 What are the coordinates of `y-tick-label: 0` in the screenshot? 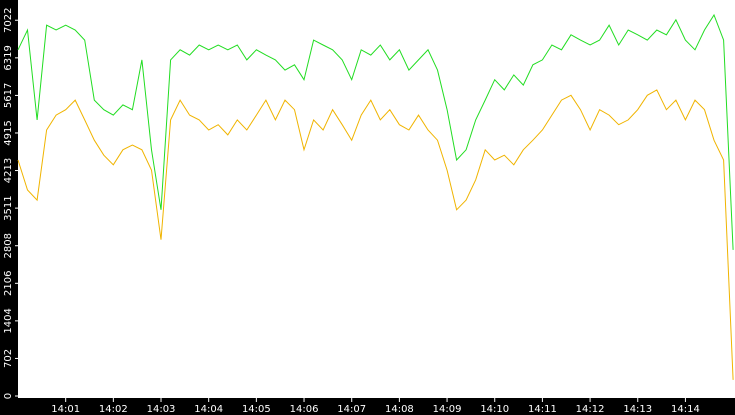 It's located at (8, 396).